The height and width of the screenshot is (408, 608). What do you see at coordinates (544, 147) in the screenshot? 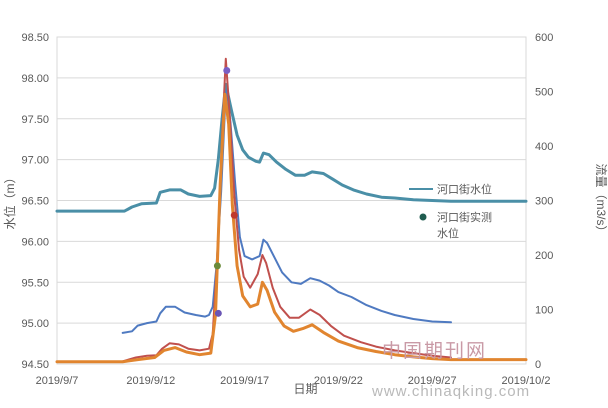
I see `y-right-tick-label: 400` at bounding box center [544, 147].